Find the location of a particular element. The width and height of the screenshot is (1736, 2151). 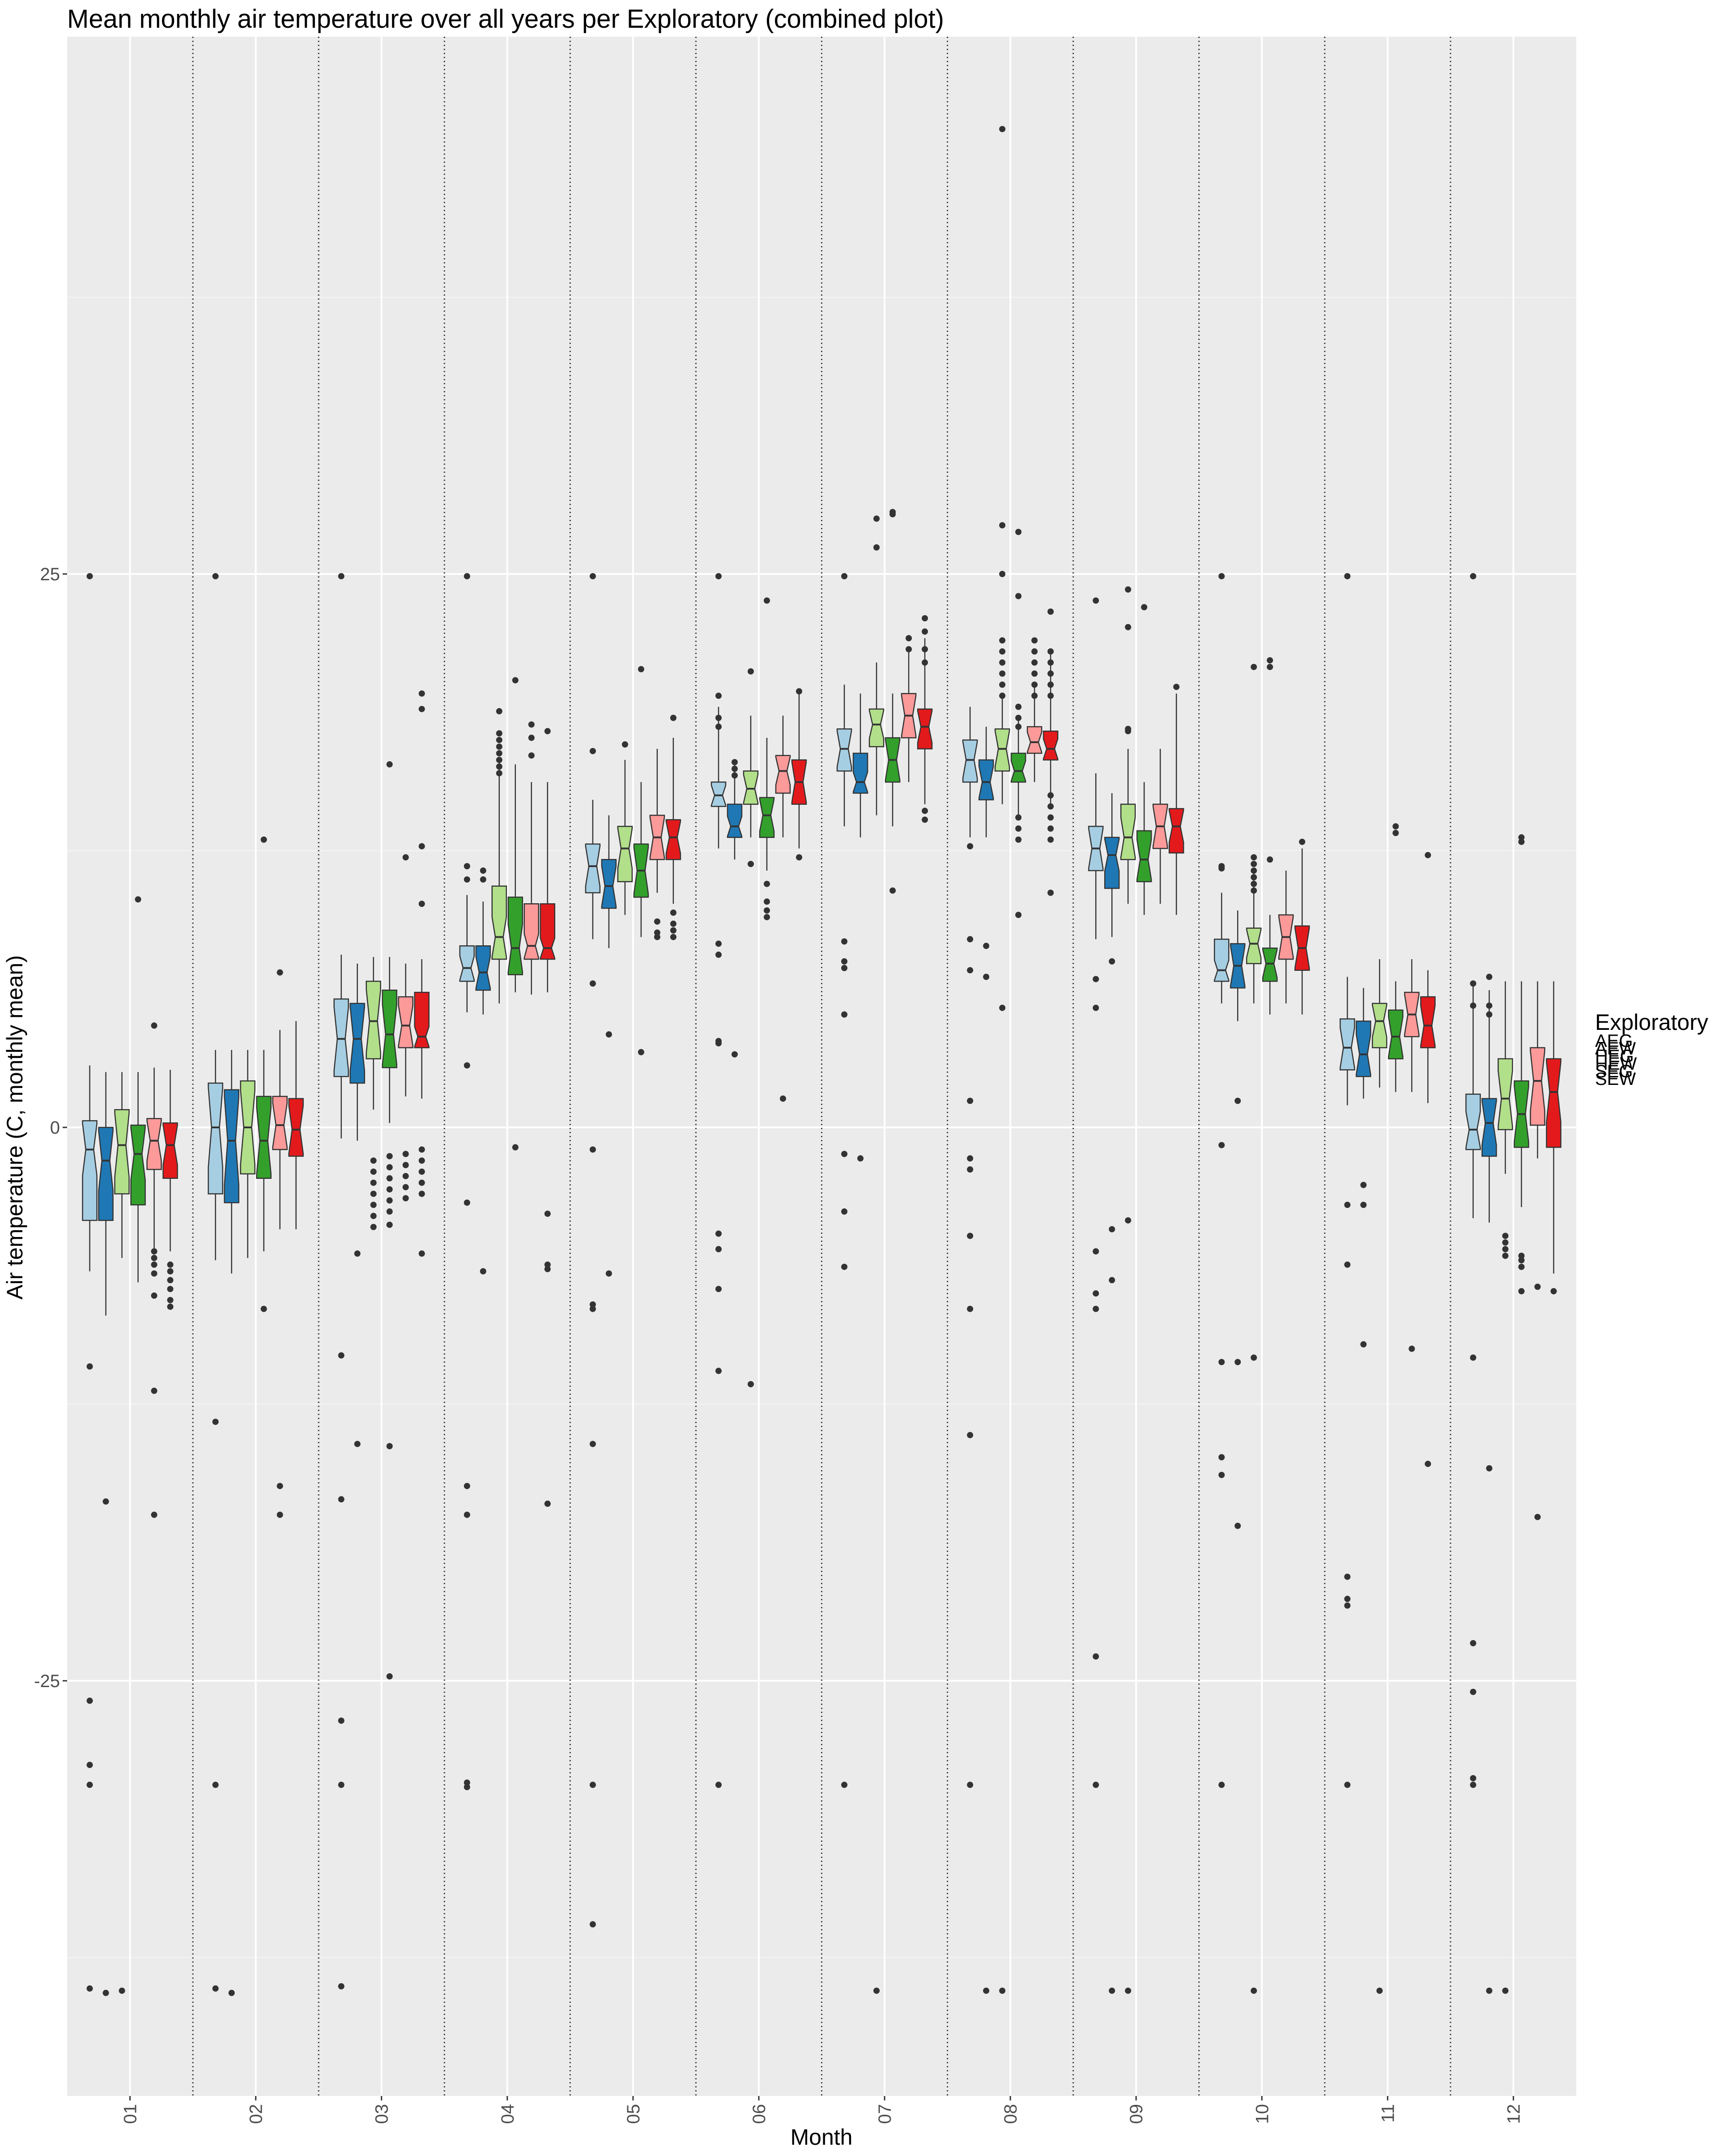

legend-entry-SEG: SEG is located at coordinates (1614, 1071).